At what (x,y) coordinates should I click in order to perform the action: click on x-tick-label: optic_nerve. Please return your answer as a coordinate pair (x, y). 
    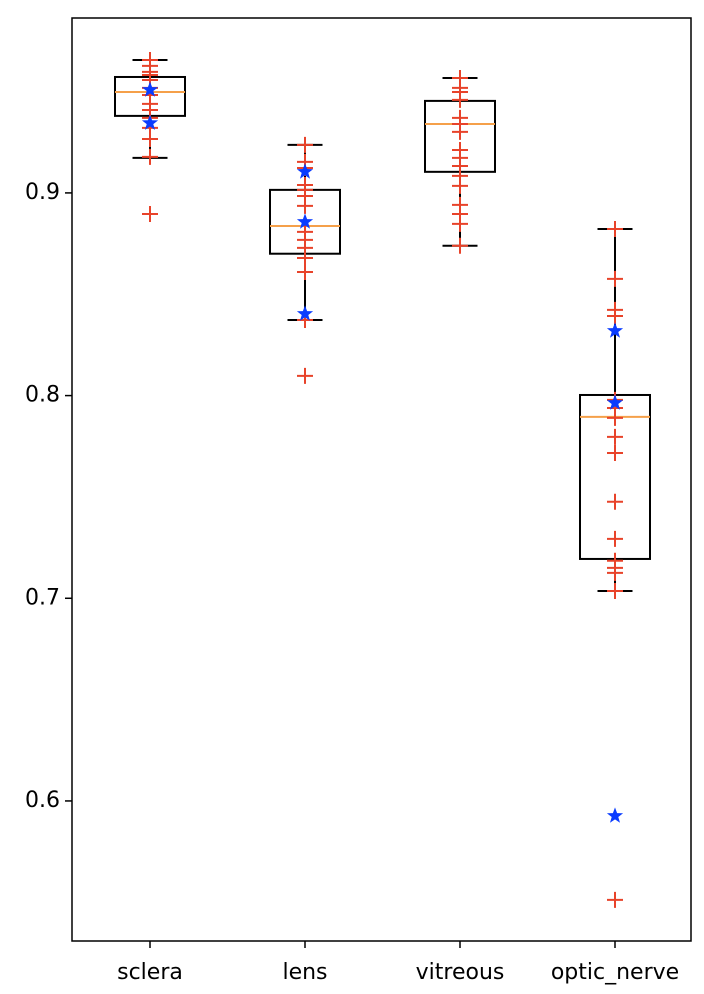
    Looking at the image, I should click on (615, 972).